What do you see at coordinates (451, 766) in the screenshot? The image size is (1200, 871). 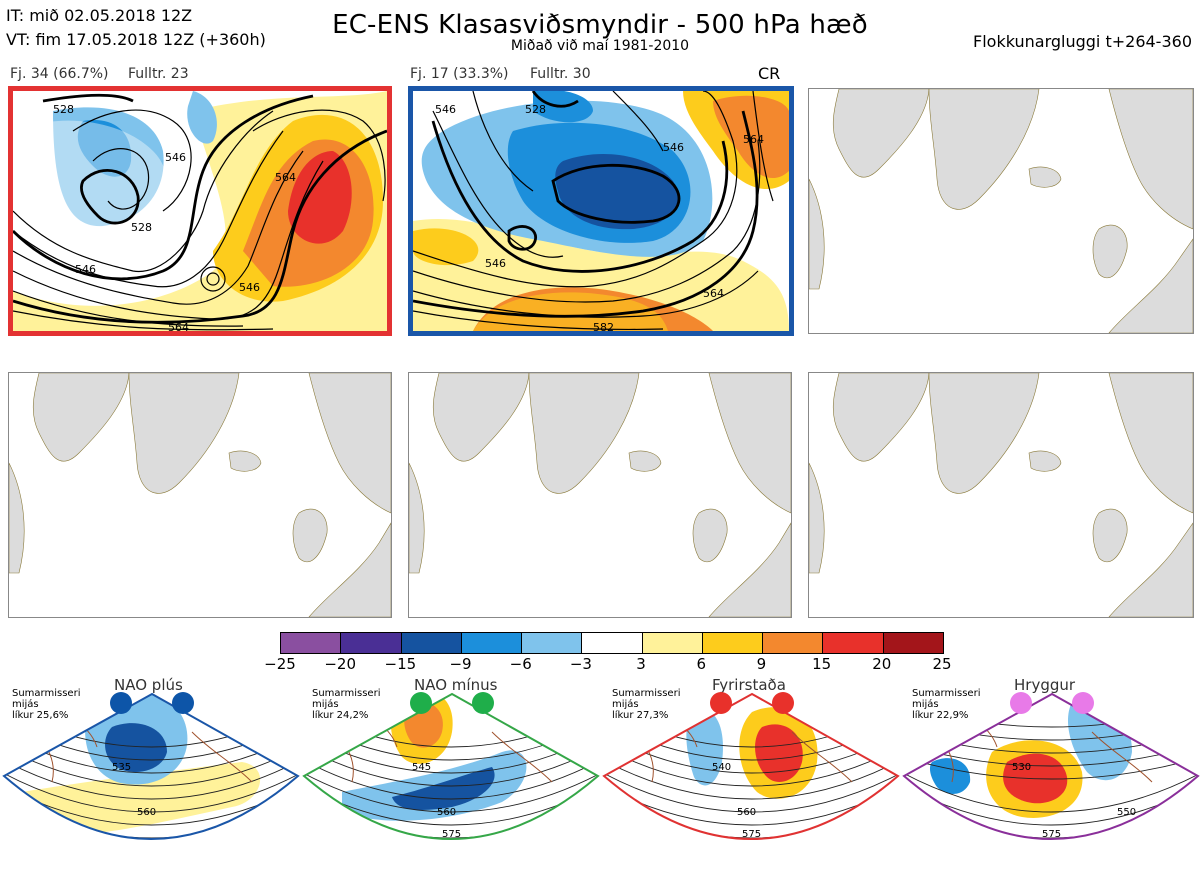 I see `regime-sector-map: 545 560 575` at bounding box center [451, 766].